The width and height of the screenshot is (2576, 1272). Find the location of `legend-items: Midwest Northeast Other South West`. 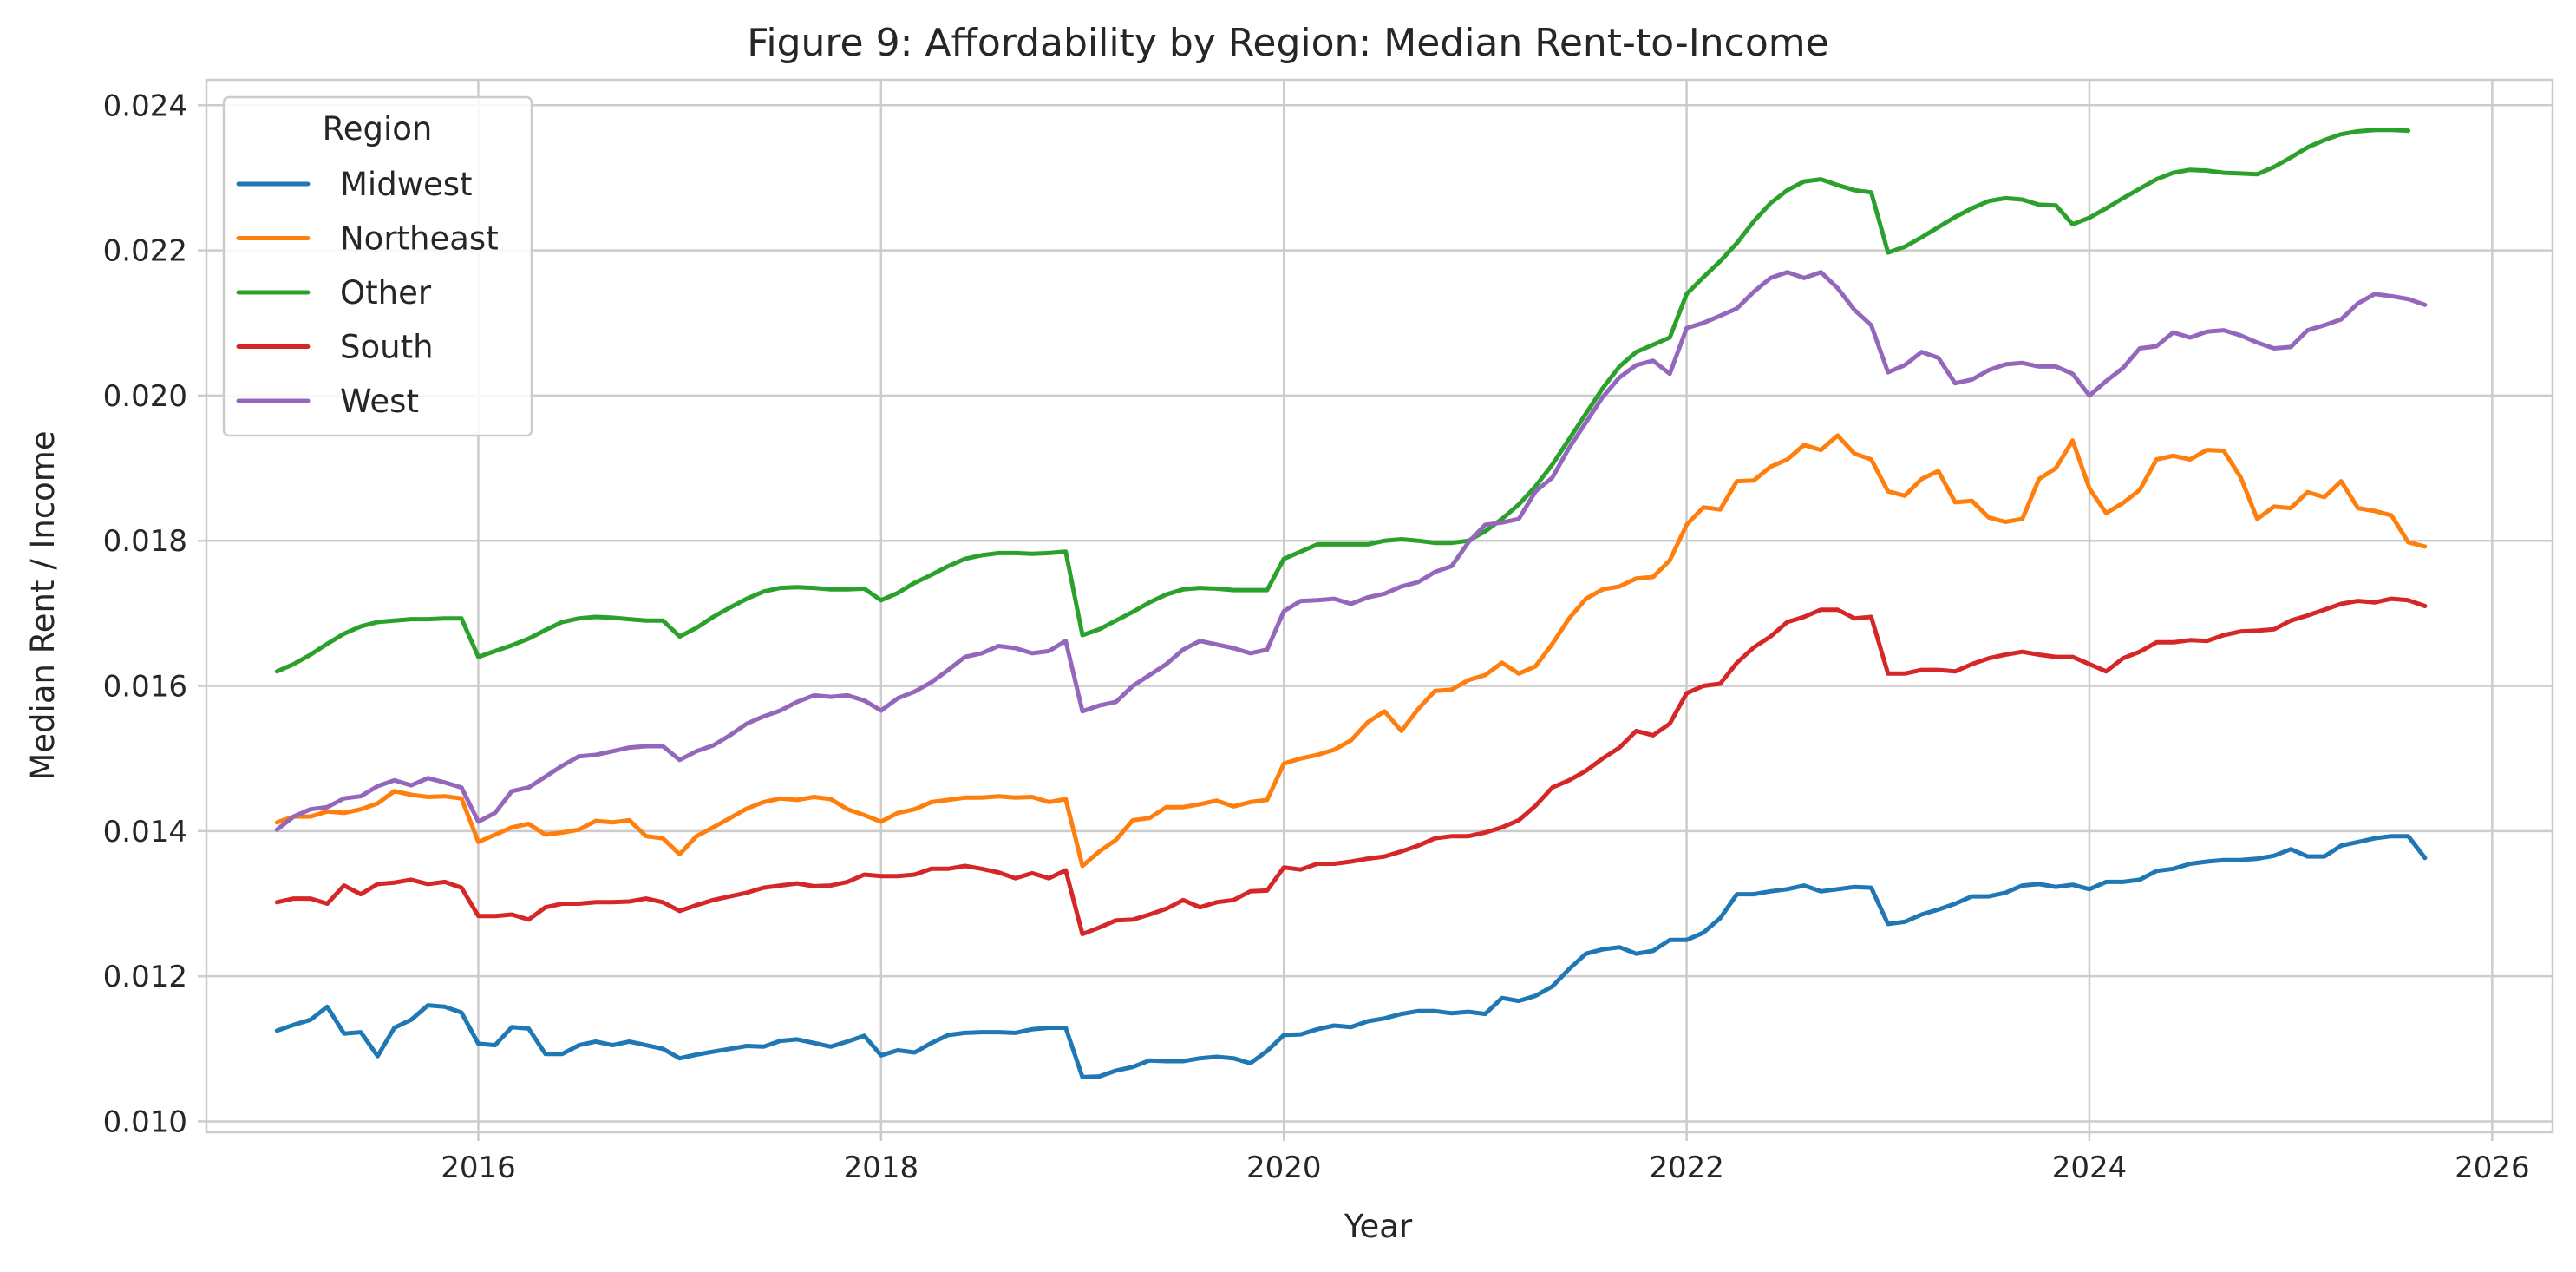

legend-items: Midwest Northeast Other South West is located at coordinates (367, 293).